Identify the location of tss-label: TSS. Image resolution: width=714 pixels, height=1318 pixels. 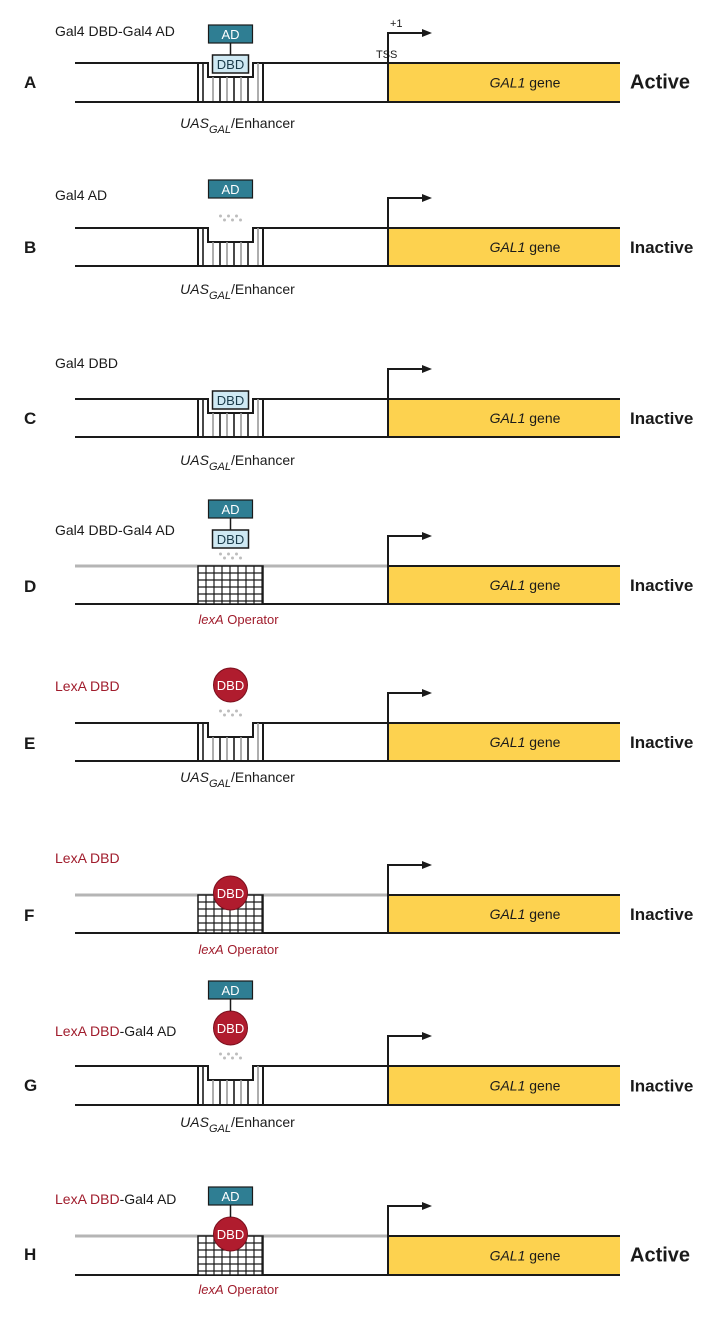
(386, 55).